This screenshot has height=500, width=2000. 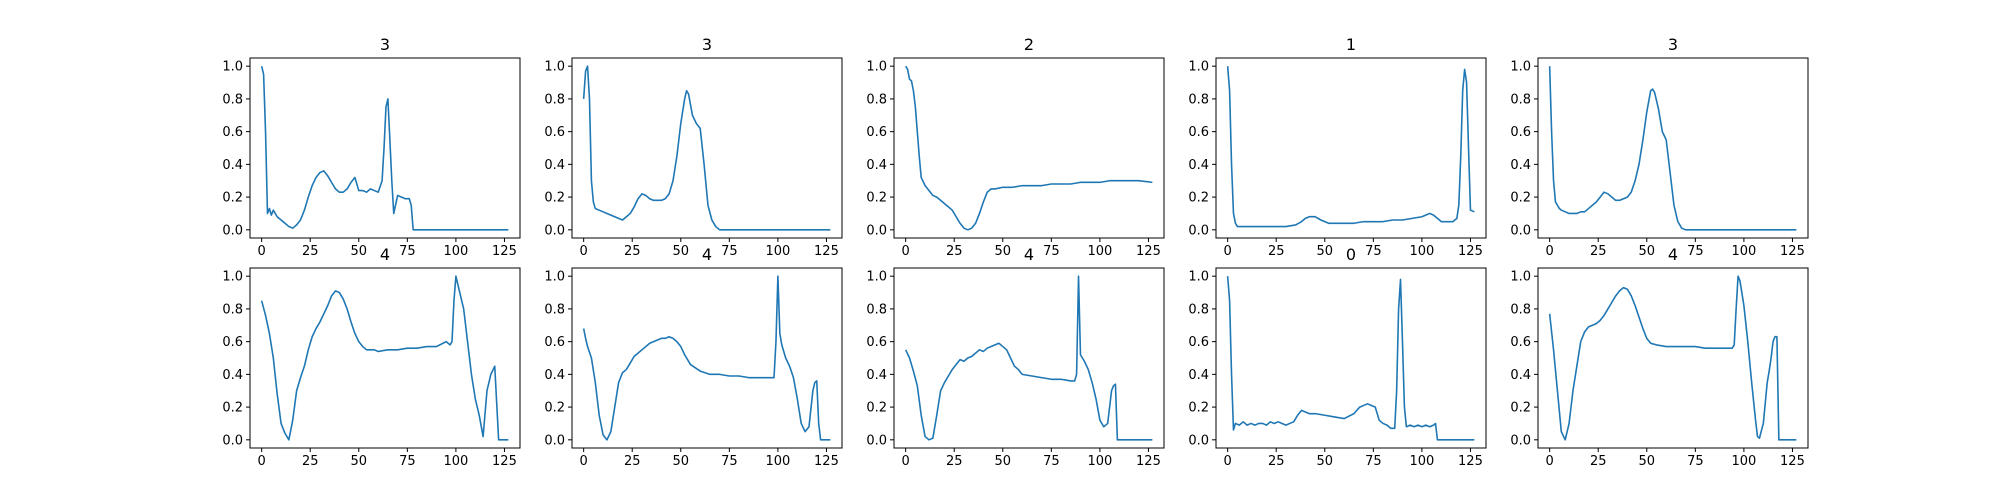 I want to click on subplot-8: 4 0 25 50 75 100 125 0.0 0.2 0.4 0.6 0.8 1.0, so click(x=1015, y=357).